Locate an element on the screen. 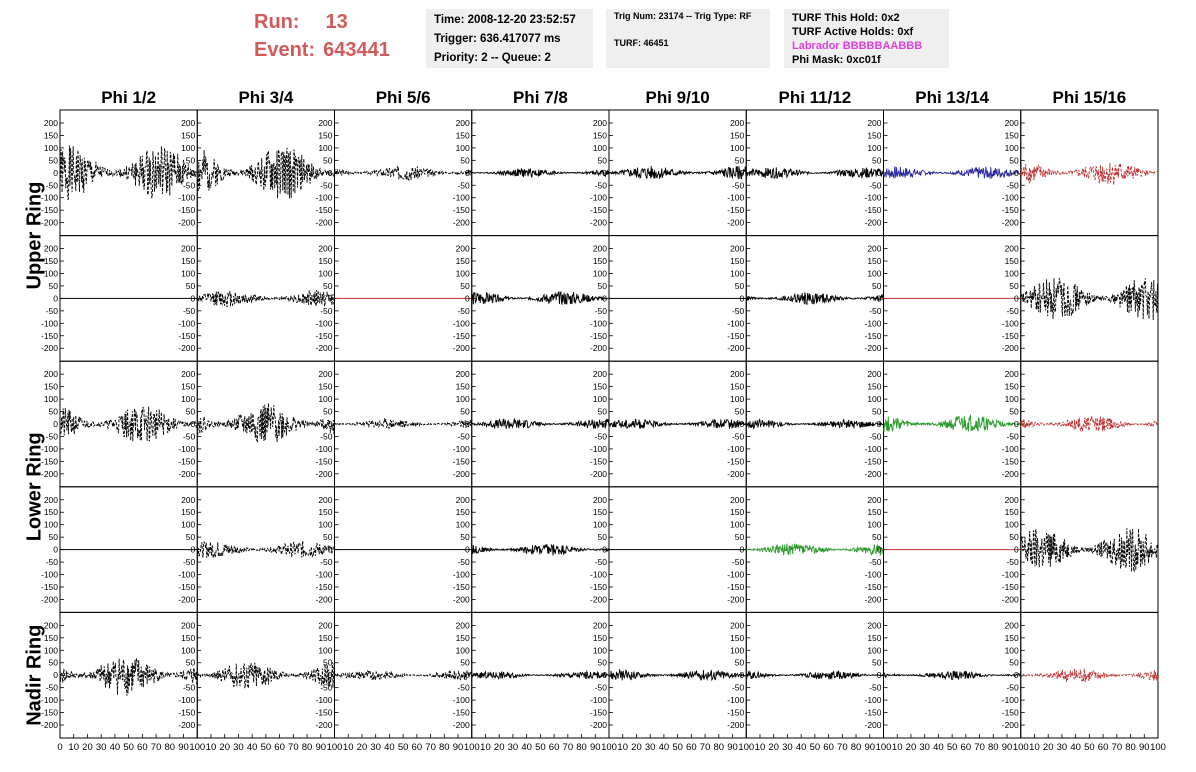  column-title: Phi 13/14 is located at coordinates (952, 97).